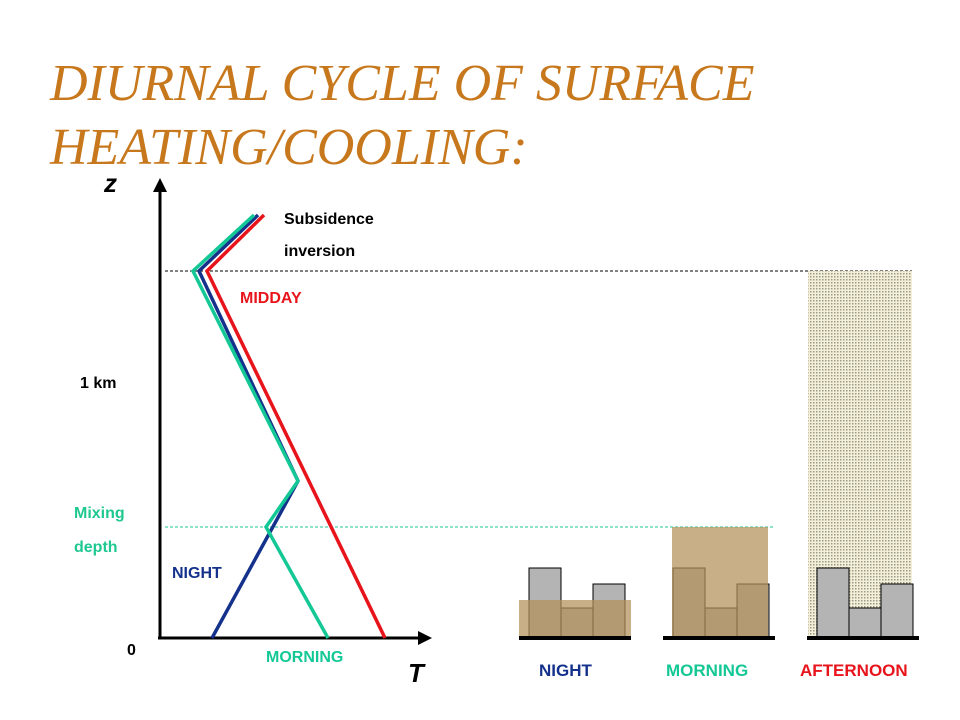  What do you see at coordinates (160, 185) in the screenshot?
I see `z-axis-arrowhead` at bounding box center [160, 185].